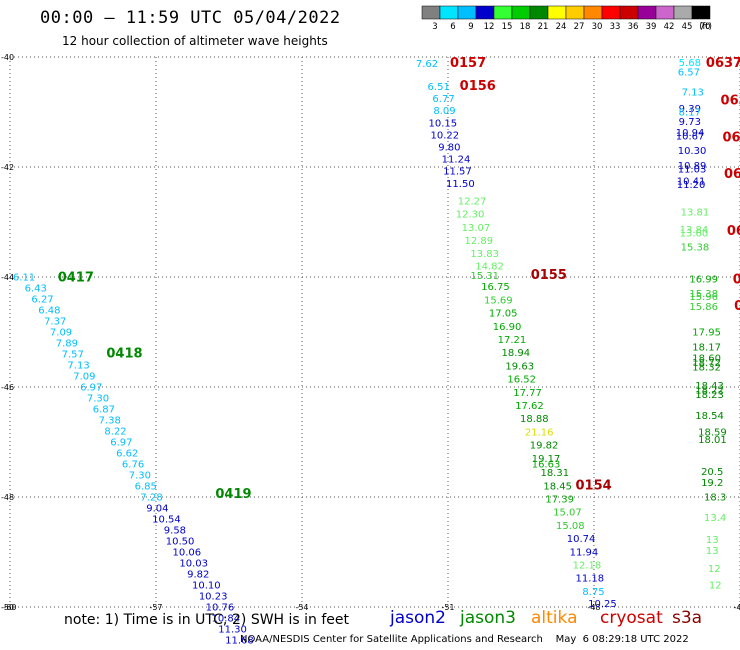 This screenshot has width=740, height=650. Describe the element at coordinates (689, 73) in the screenshot. I see `wave-height-label: 6.57` at that location.